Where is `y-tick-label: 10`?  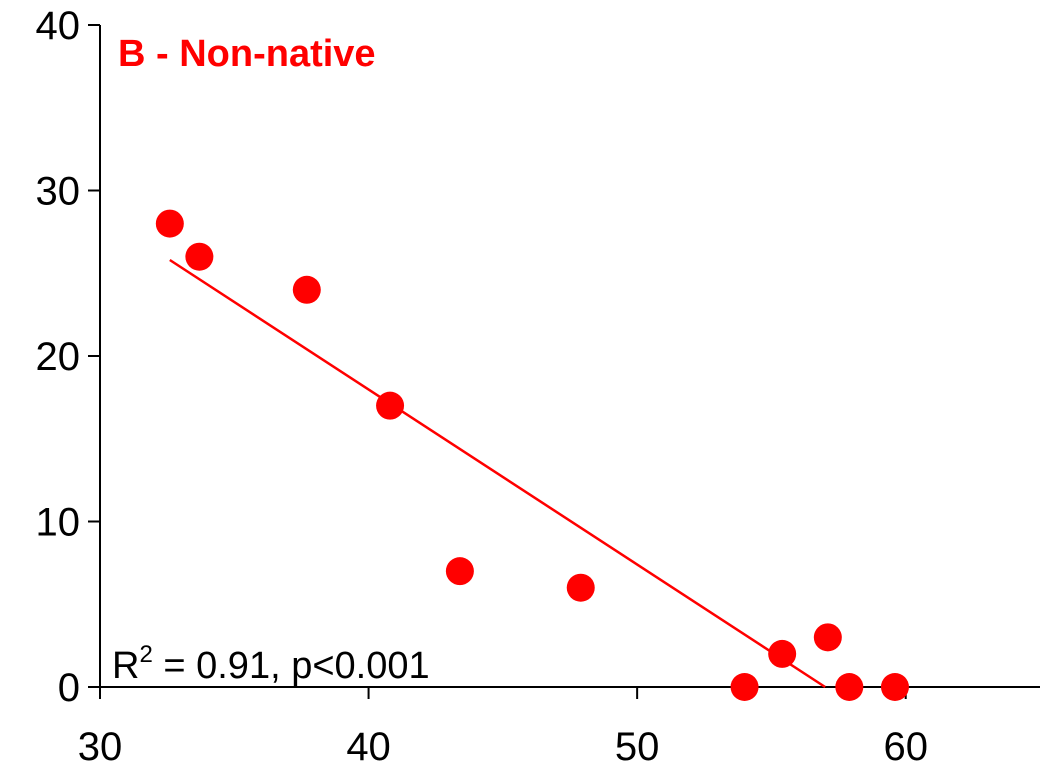
y-tick-label: 10 is located at coordinates (58, 523).